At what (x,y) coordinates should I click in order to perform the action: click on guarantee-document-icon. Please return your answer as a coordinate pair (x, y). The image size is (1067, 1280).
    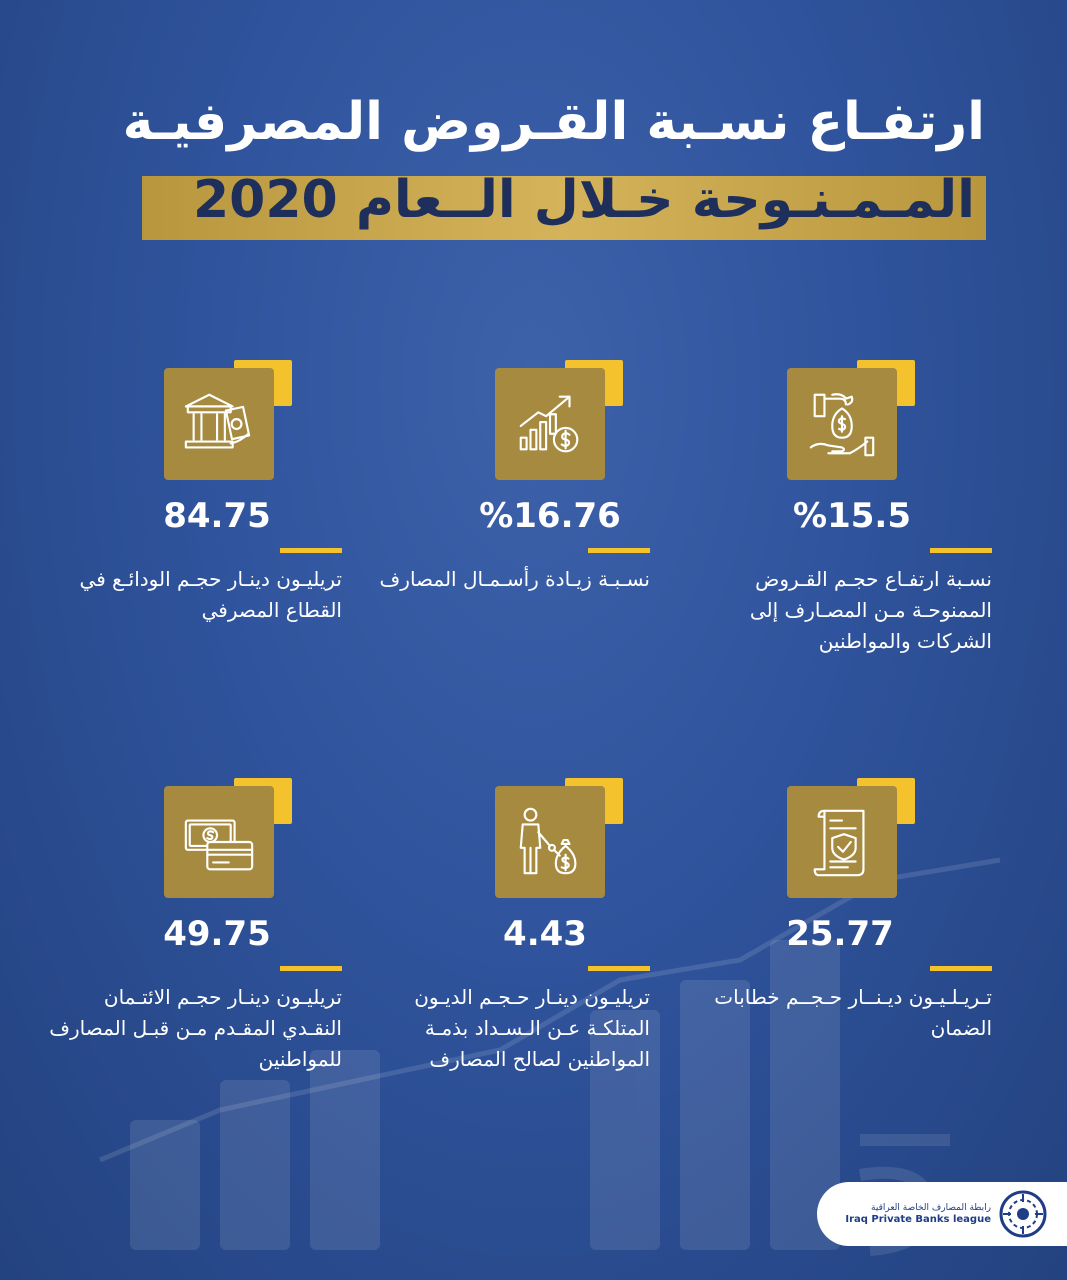
    Looking at the image, I should click on (839, 843).